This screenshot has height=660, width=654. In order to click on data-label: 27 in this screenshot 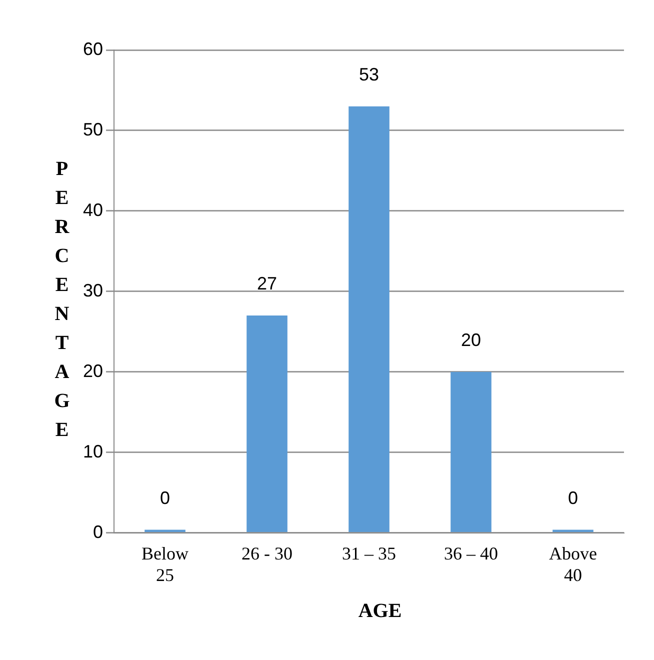, I will do `click(267, 284)`.